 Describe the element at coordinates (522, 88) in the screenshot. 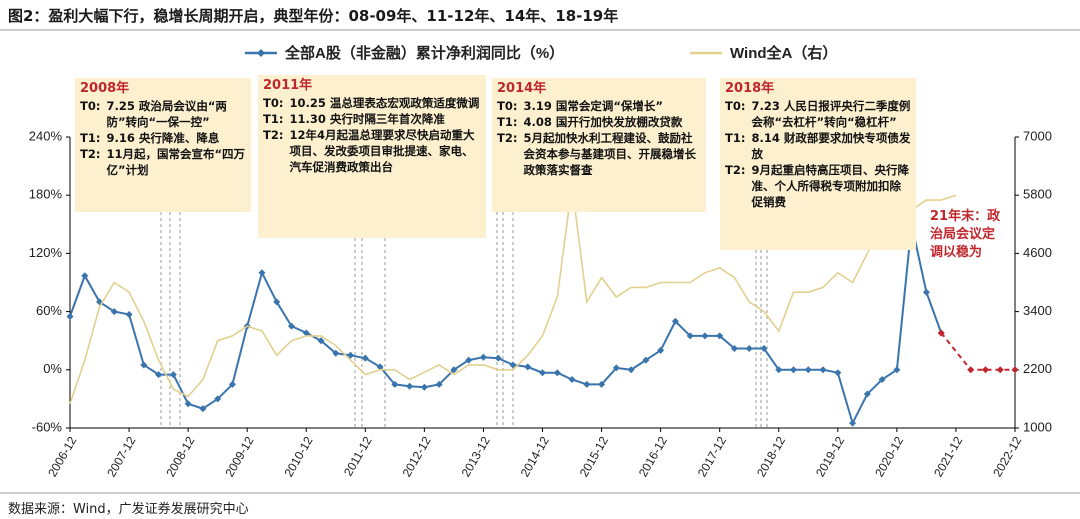

I see `annotation-title: 2014年` at that location.